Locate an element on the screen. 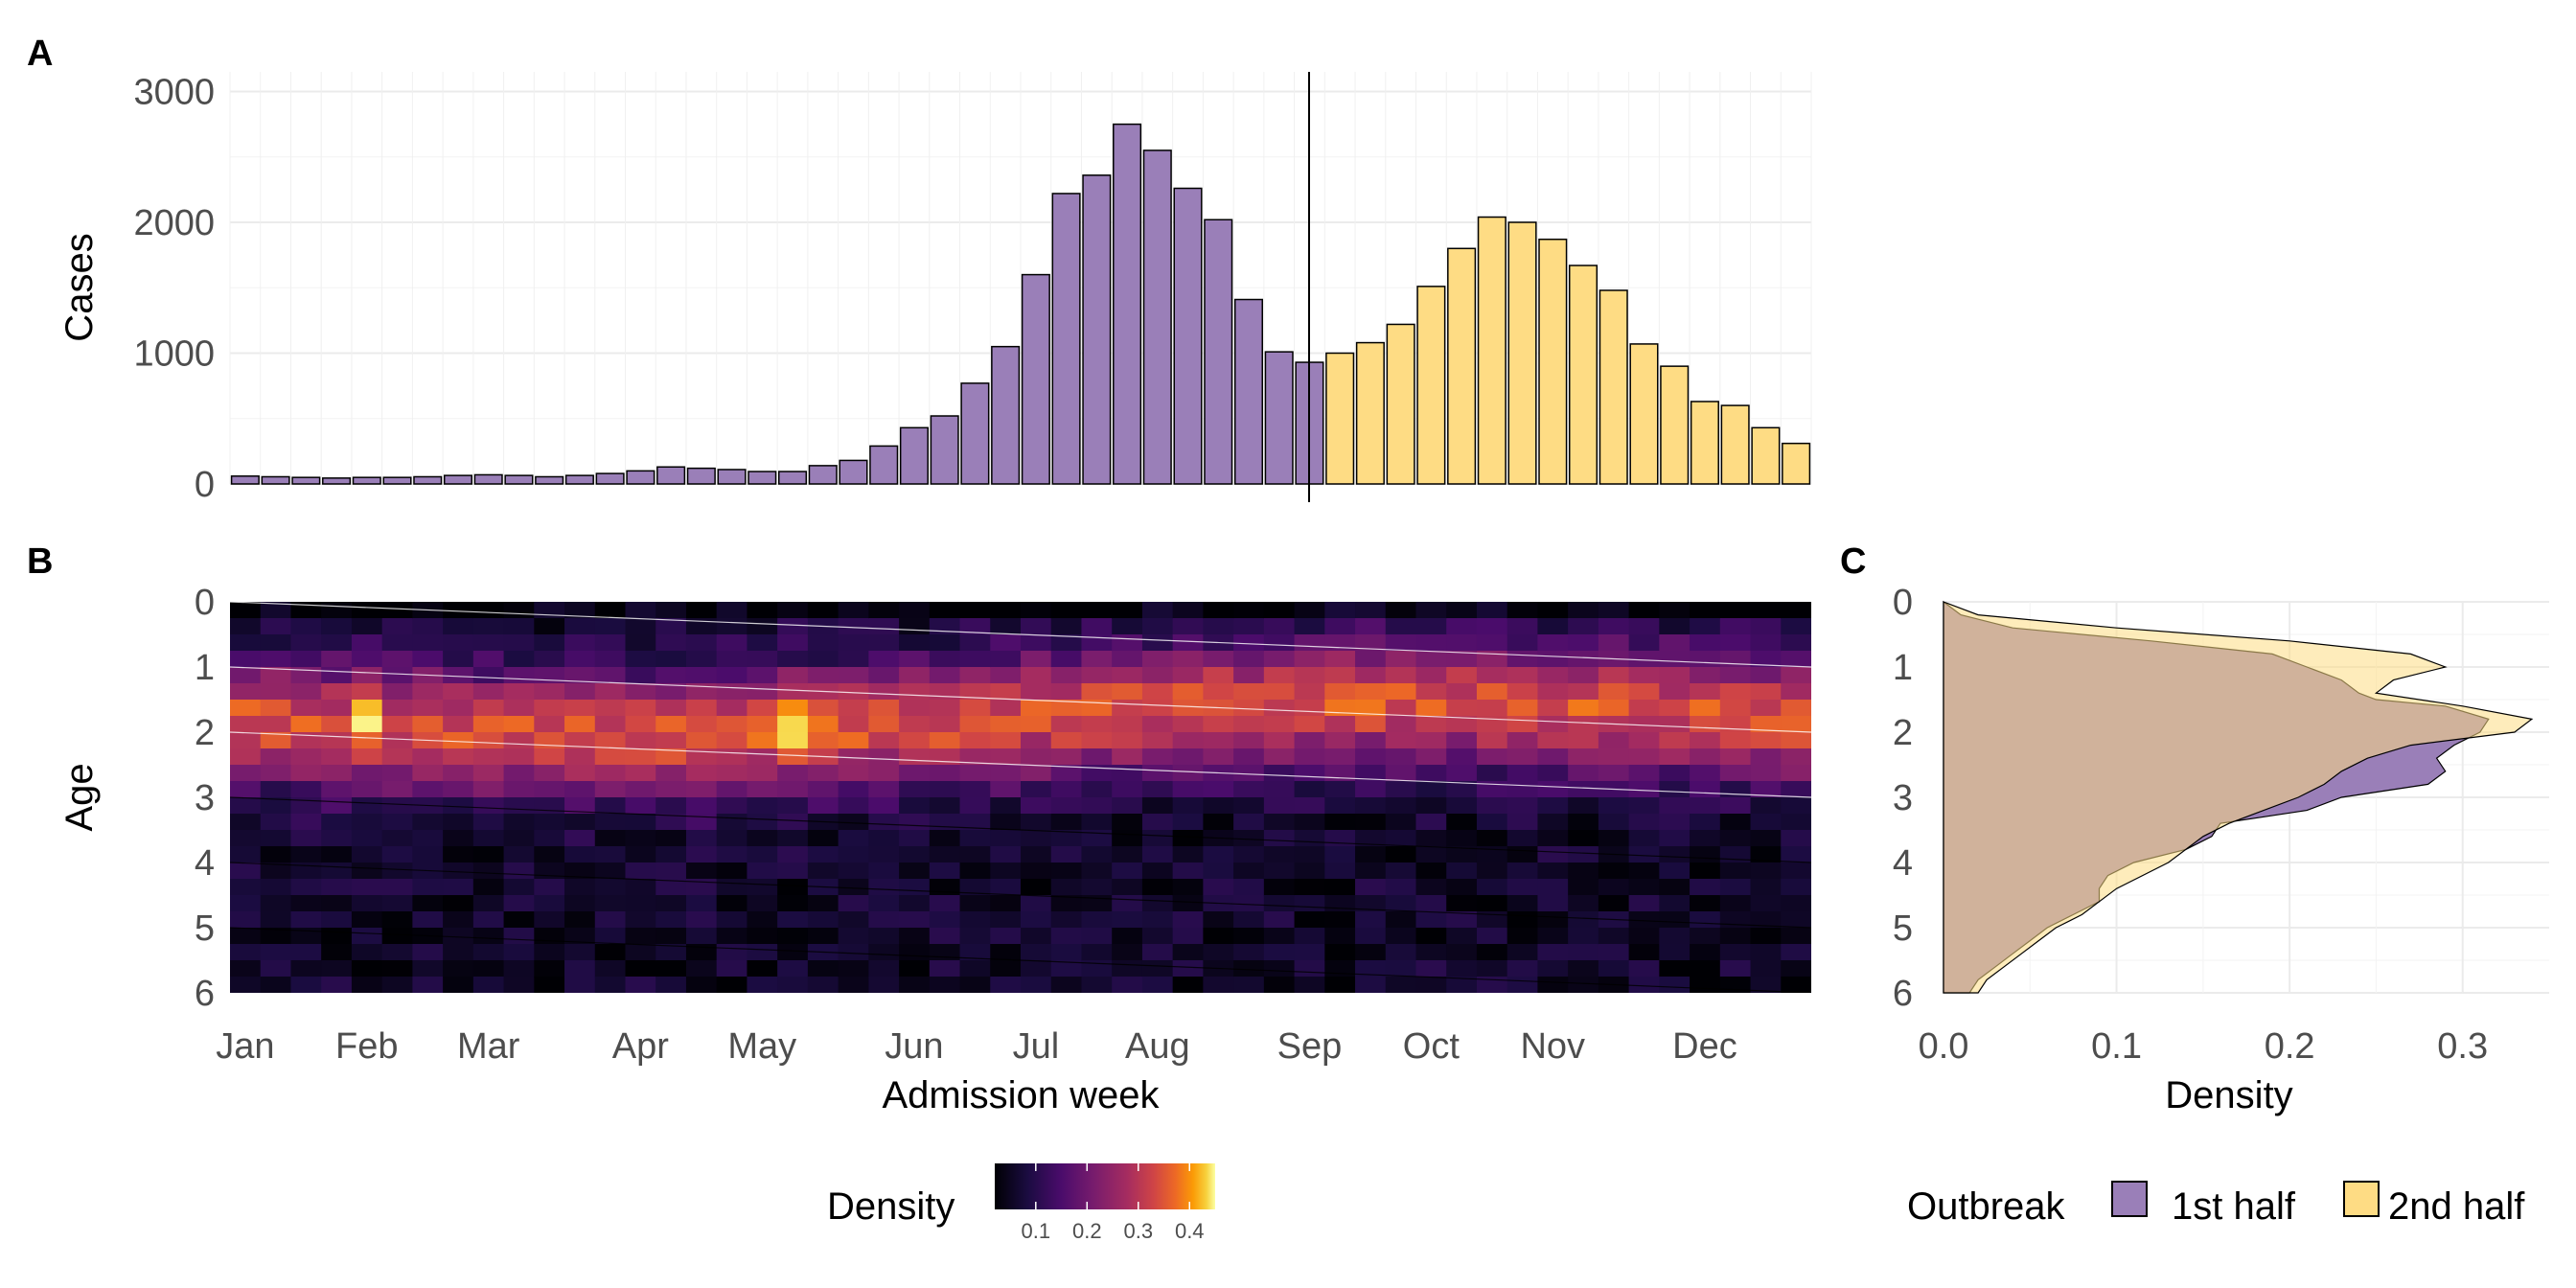 The height and width of the screenshot is (1288, 2576). c-y-tick-label: 6 is located at coordinates (1903, 994).